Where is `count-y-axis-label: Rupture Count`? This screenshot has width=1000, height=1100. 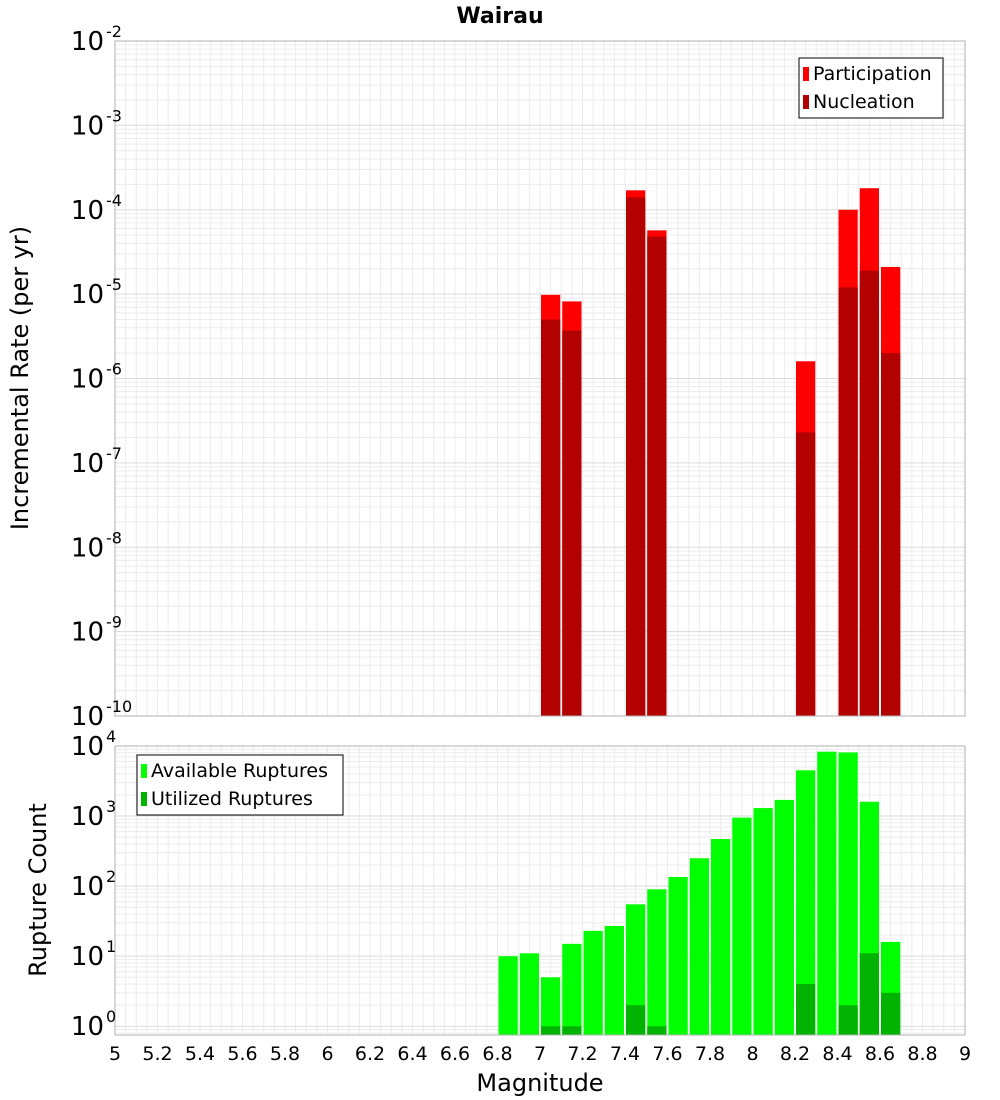
count-y-axis-label: Rupture Count is located at coordinates (38, 890).